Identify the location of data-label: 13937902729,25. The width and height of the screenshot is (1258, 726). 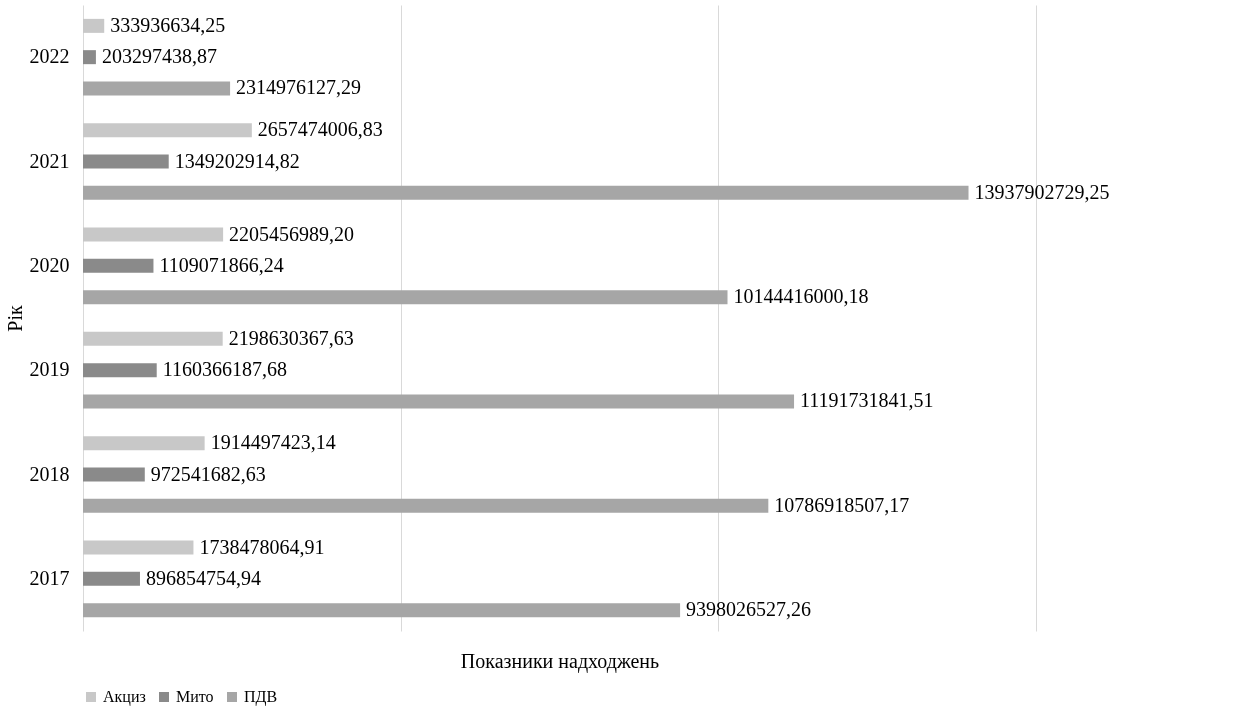
(1042, 191).